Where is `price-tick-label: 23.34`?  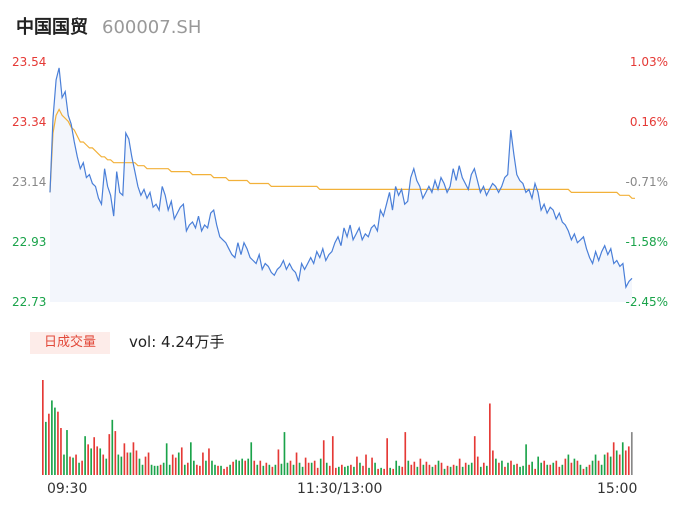 price-tick-label: 23.34 is located at coordinates (29, 122).